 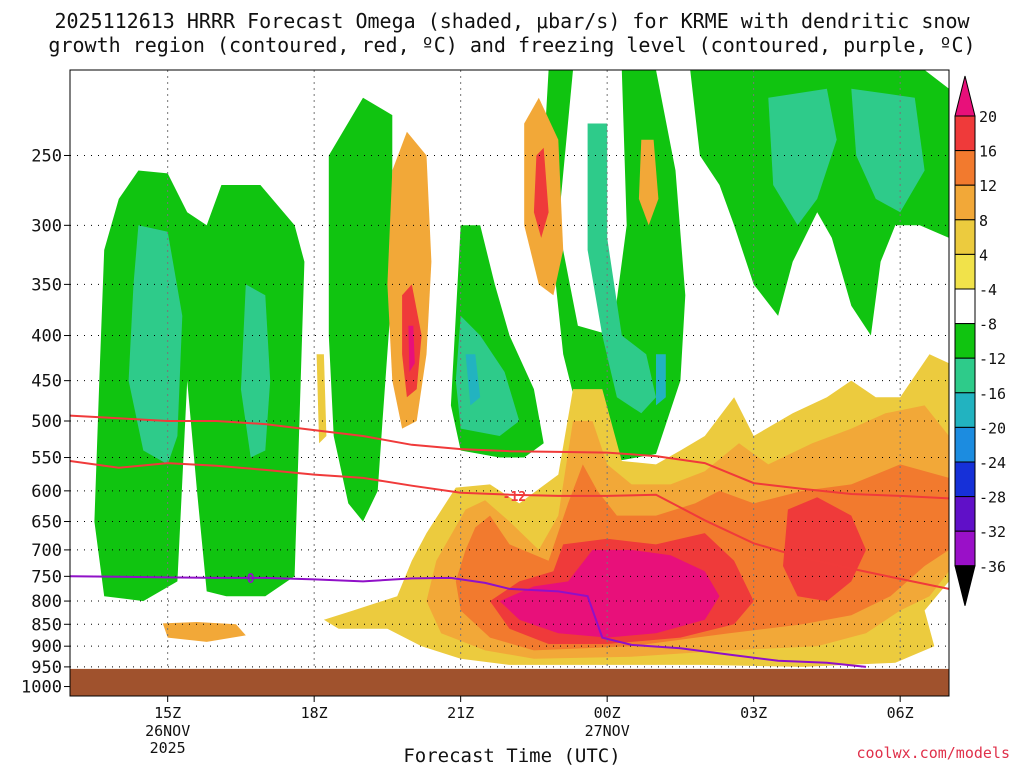 I want to click on colorbar-label: 4, so click(x=983, y=255).